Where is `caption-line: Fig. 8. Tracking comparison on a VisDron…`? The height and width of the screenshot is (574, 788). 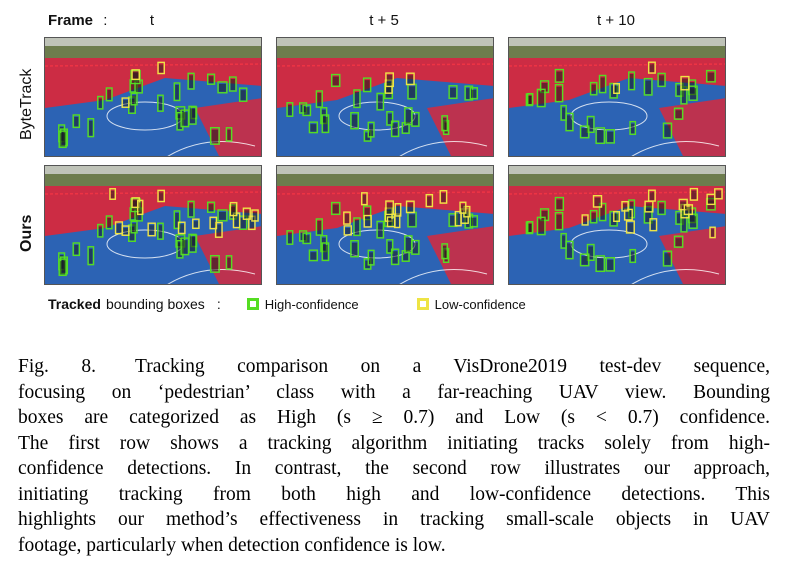 caption-line: Fig. 8. Tracking comparison on a VisDron… is located at coordinates (394, 366).